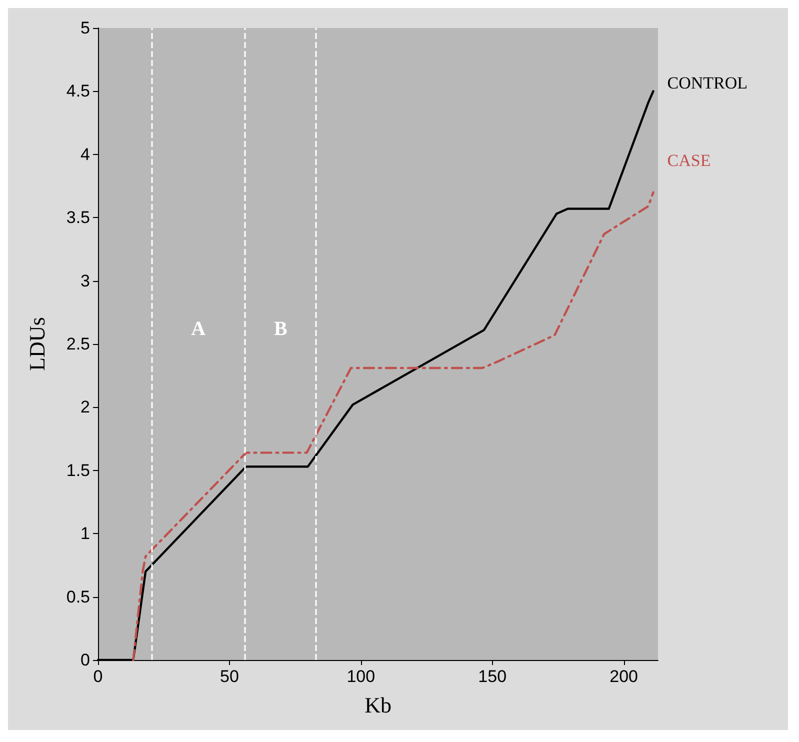  What do you see at coordinates (85, 154) in the screenshot?
I see `y-tick-label: 4` at bounding box center [85, 154].